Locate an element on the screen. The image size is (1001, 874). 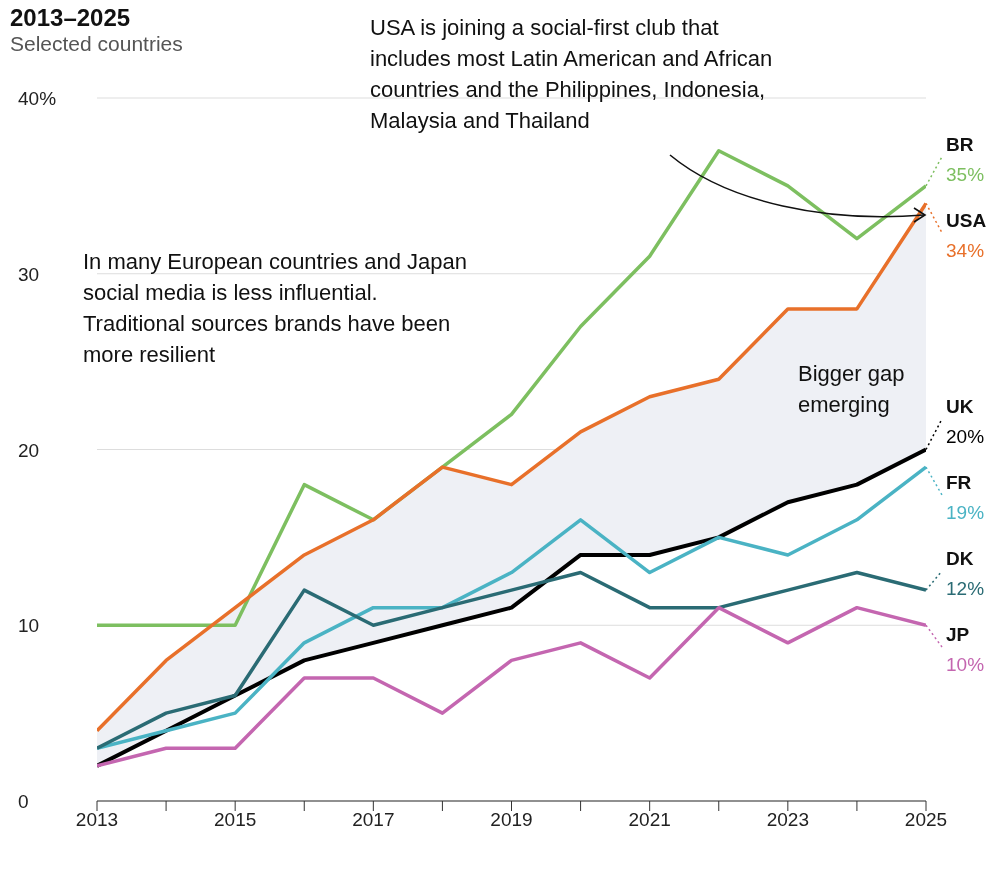
data-label: 19% is located at coordinates (965, 512).